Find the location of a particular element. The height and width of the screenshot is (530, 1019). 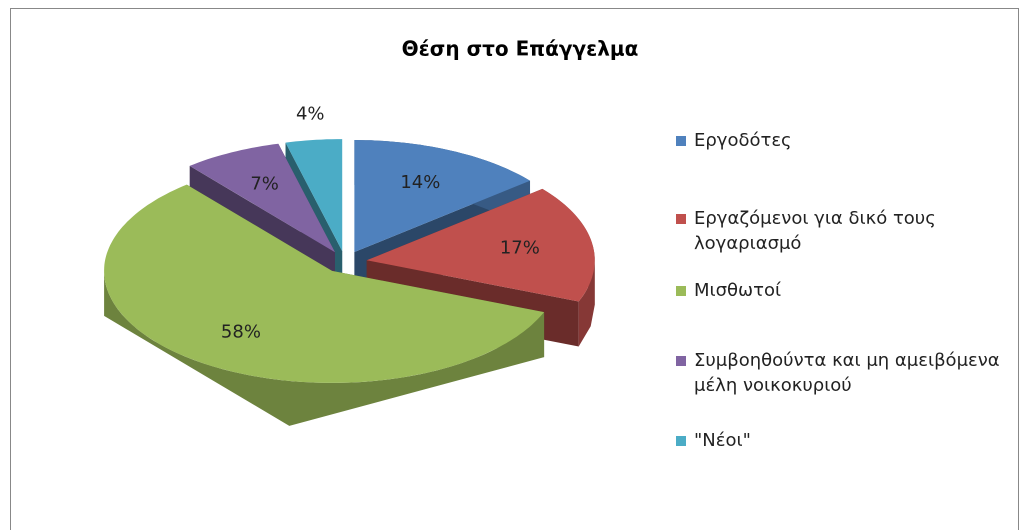

data-label: 58% is located at coordinates (241, 332).